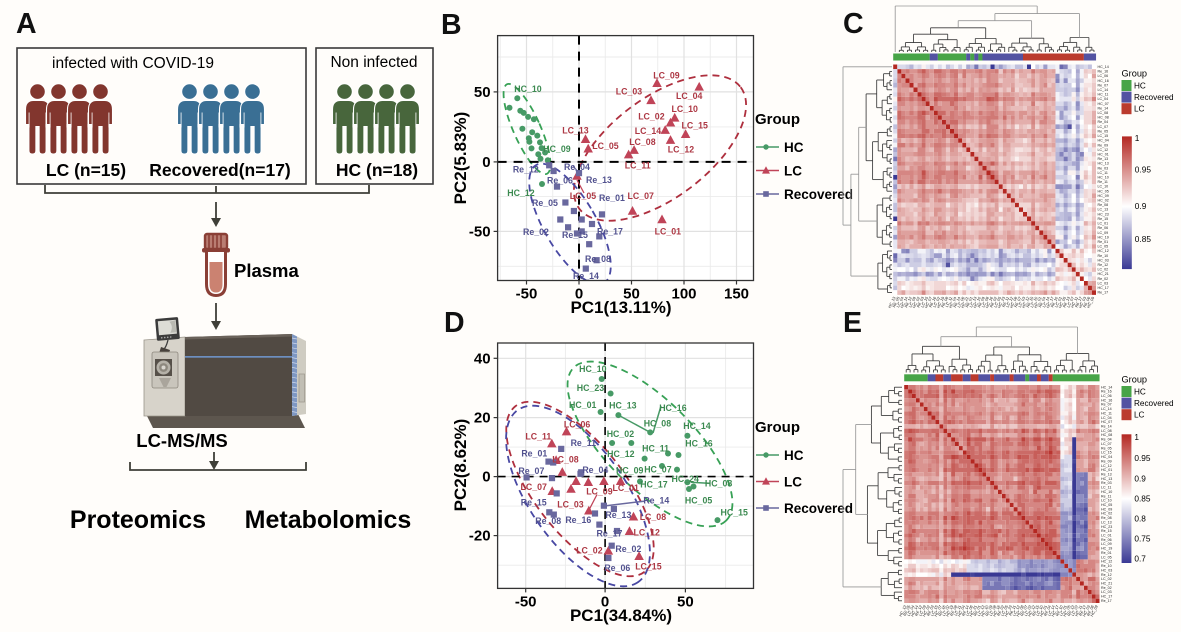  I want to click on svg-text: 100, so click(683, 294).